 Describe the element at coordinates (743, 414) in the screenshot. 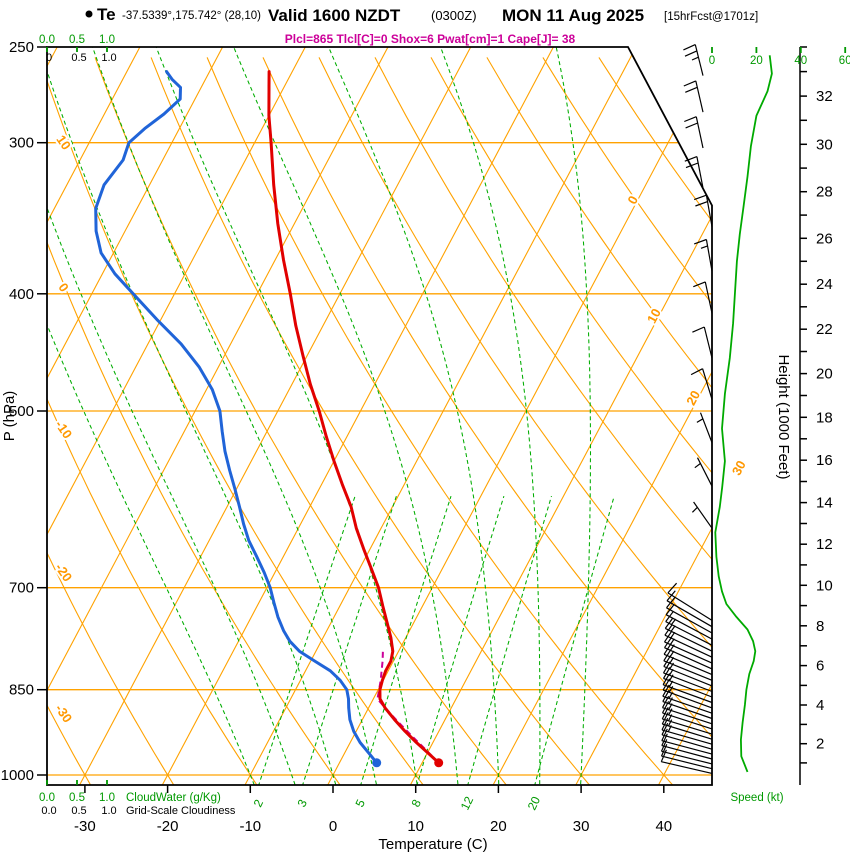

I see `wind-speed-curve` at that location.